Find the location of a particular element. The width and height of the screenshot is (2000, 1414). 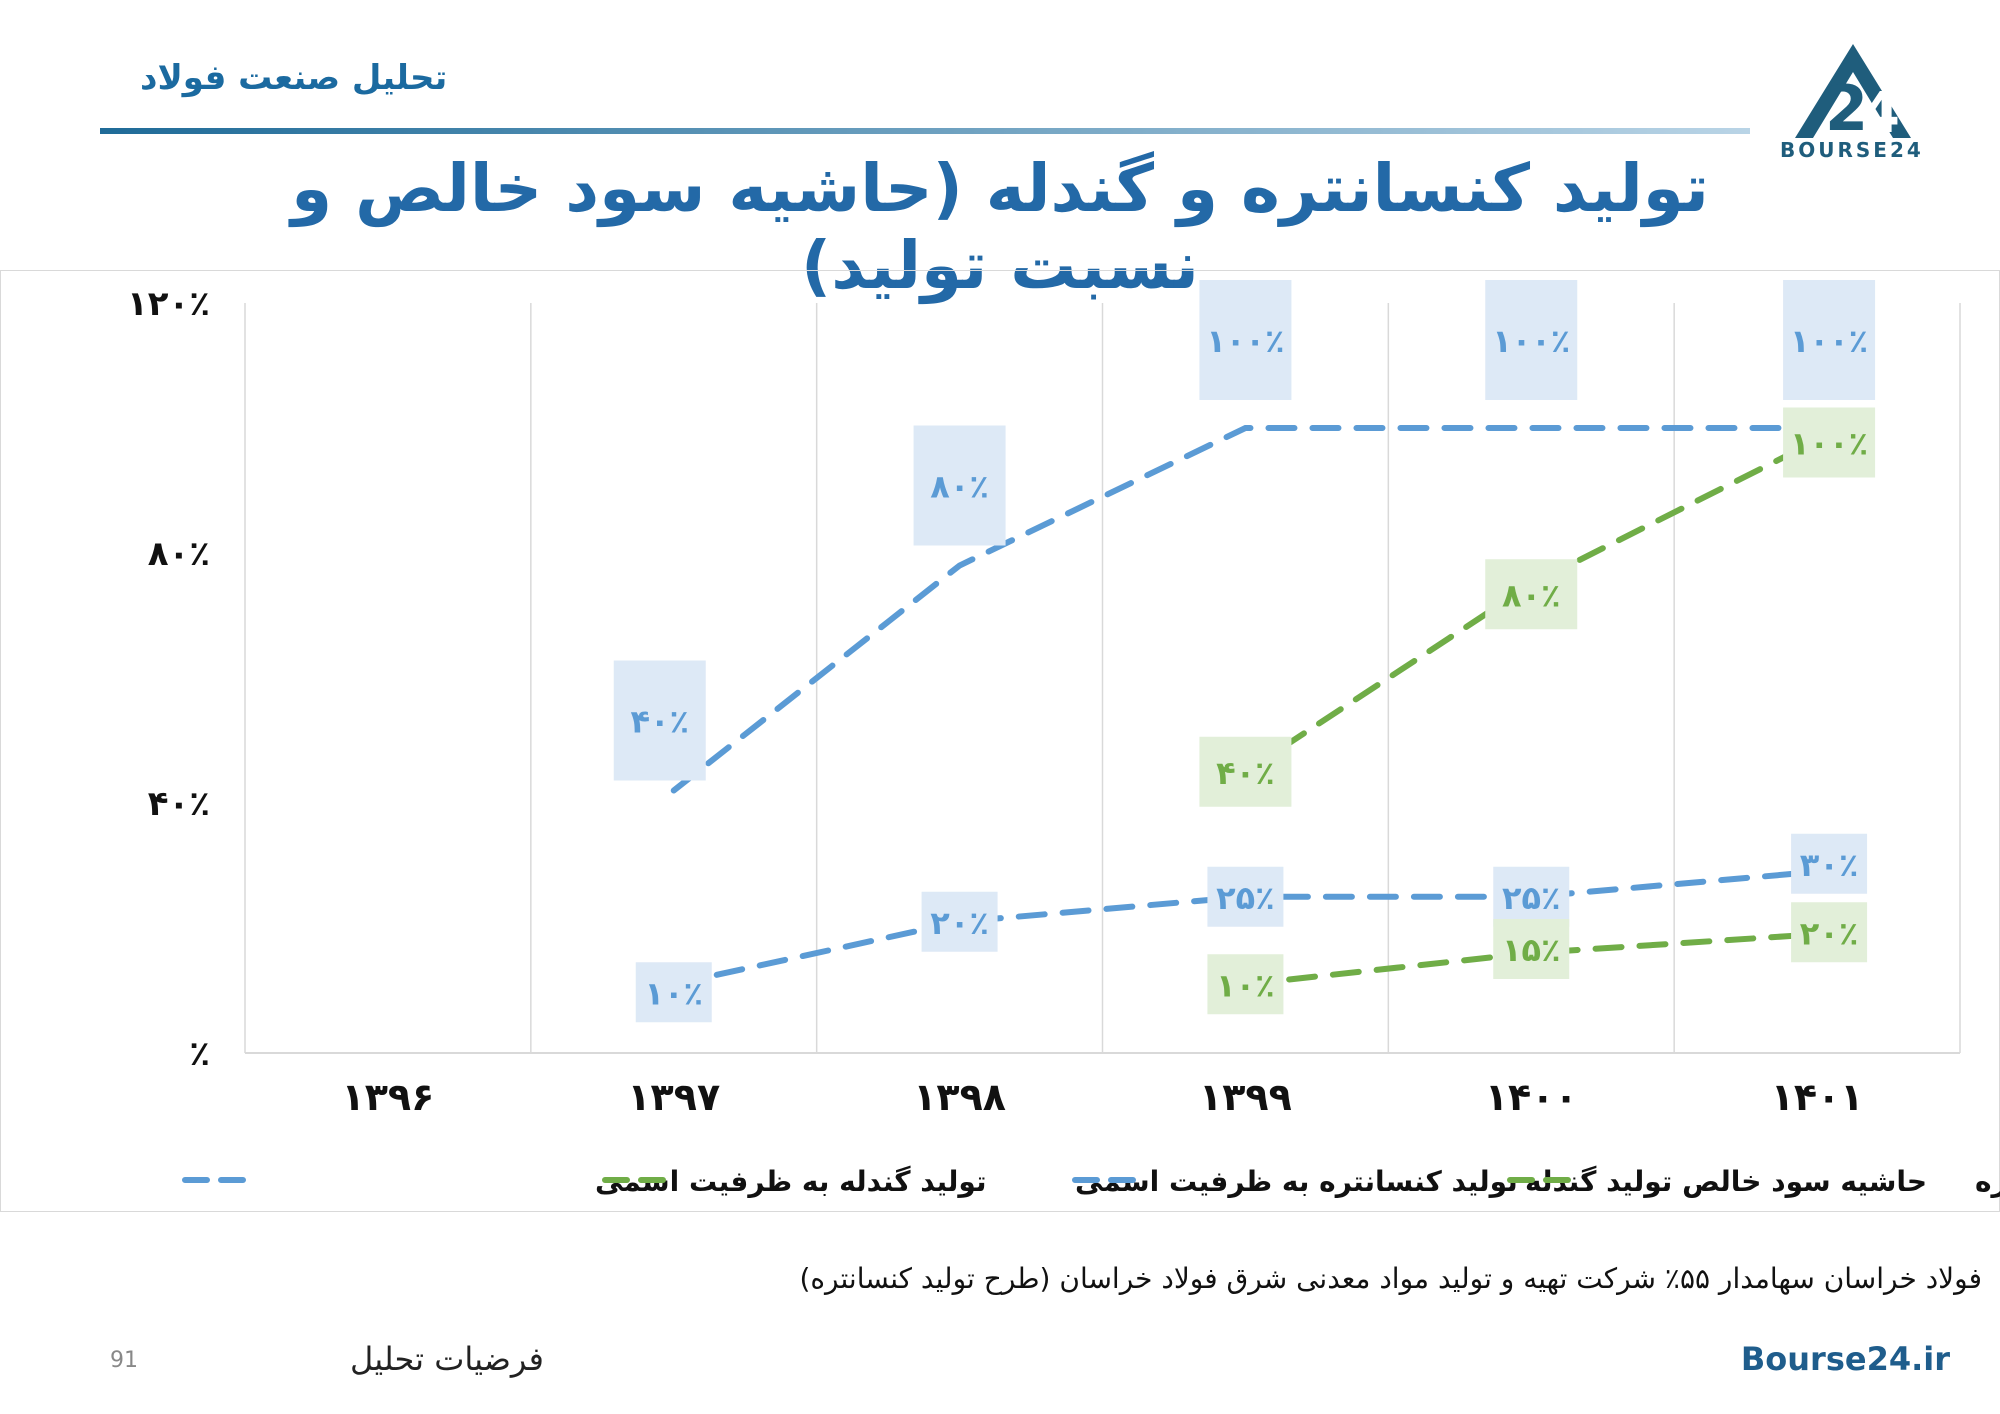

x-tick-label: ۱۴۰۱ is located at coordinates (1817, 1097).